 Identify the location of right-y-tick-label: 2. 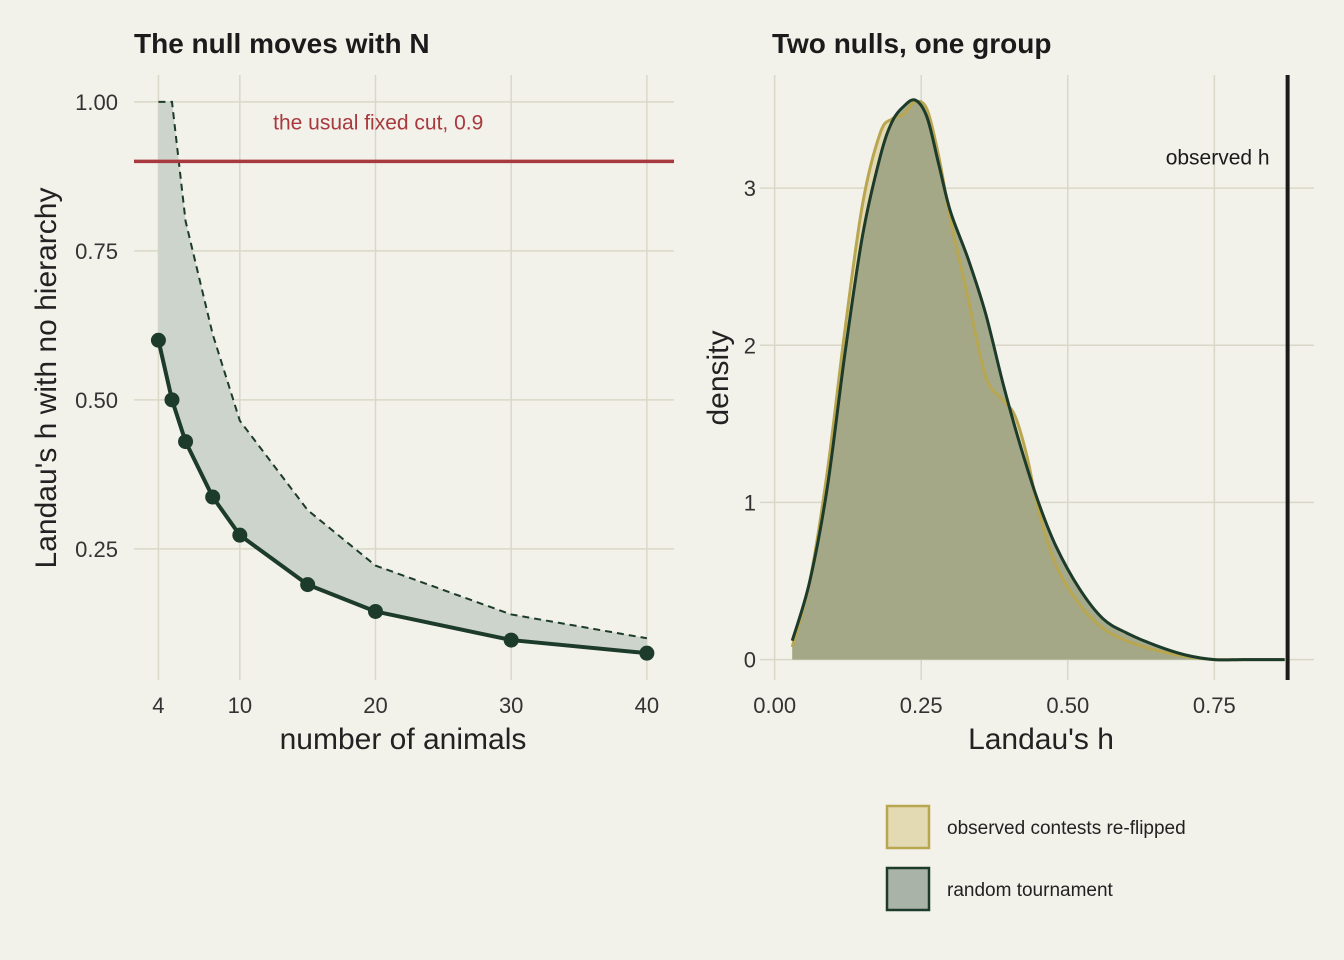
(750, 345).